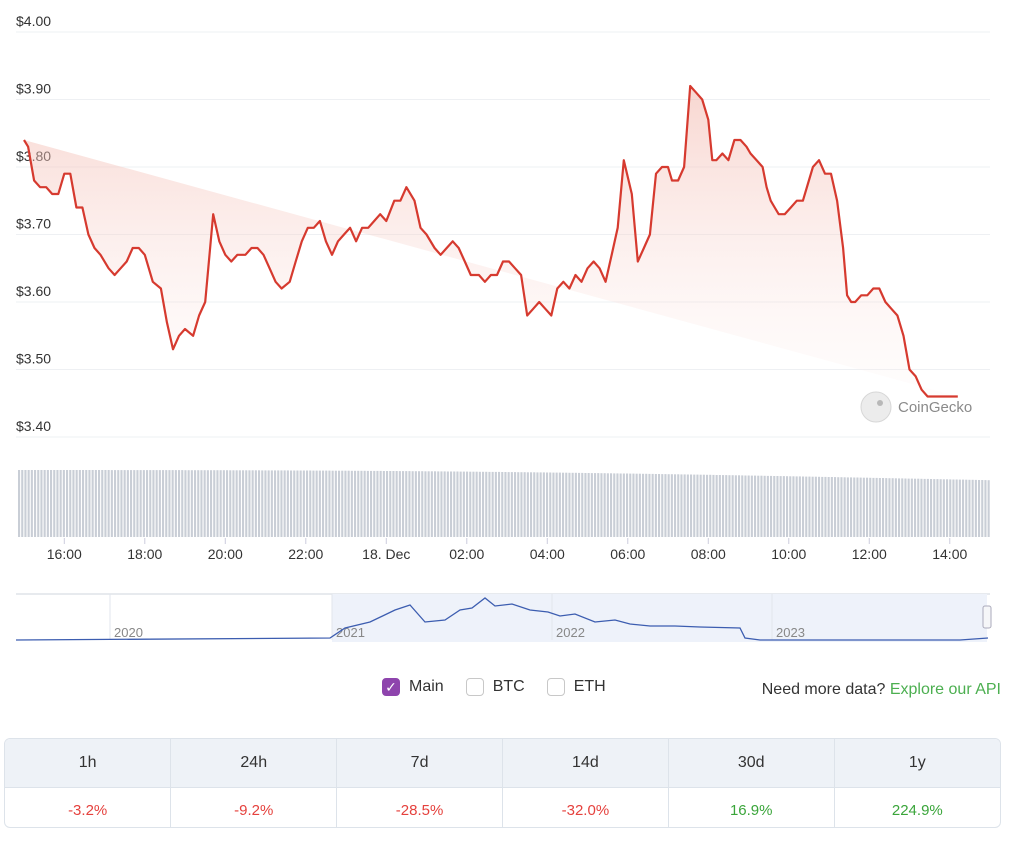 The image size is (1024, 848). What do you see at coordinates (987, 617) in the screenshot?
I see `navigator-handle` at bounding box center [987, 617].